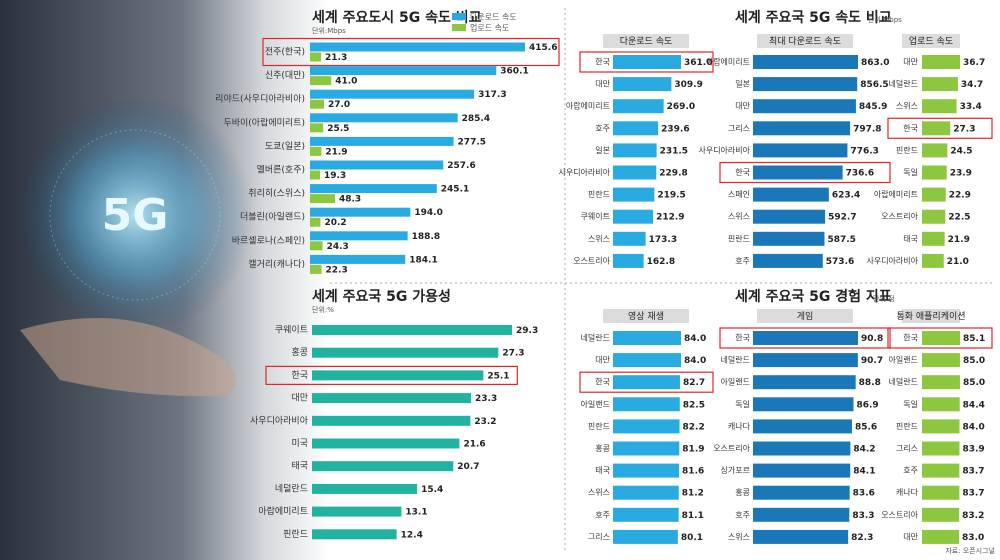 Image resolution: width=1000 pixels, height=560 pixels. Describe the element at coordinates (272, 217) in the screenshot. I see `category-label: 더블린(아일랜드)` at that location.